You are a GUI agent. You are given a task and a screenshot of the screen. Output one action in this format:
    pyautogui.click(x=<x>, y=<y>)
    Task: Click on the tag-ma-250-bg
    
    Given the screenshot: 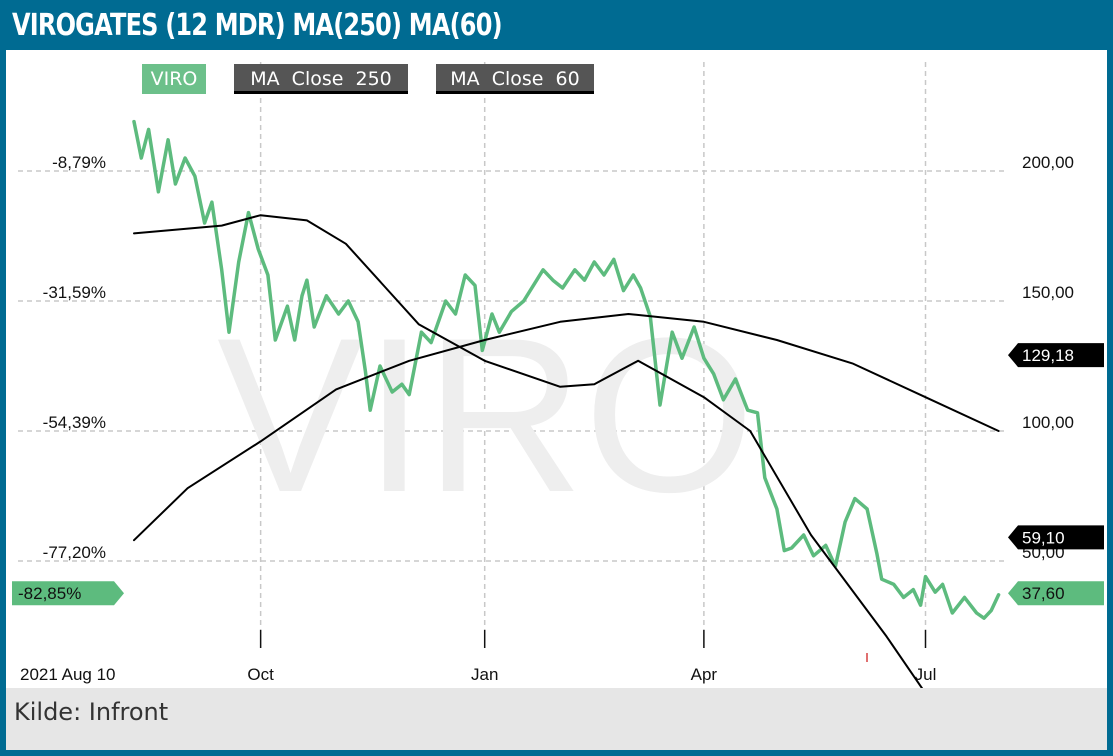 What is the action you would take?
    pyautogui.click(x=1056, y=355)
    